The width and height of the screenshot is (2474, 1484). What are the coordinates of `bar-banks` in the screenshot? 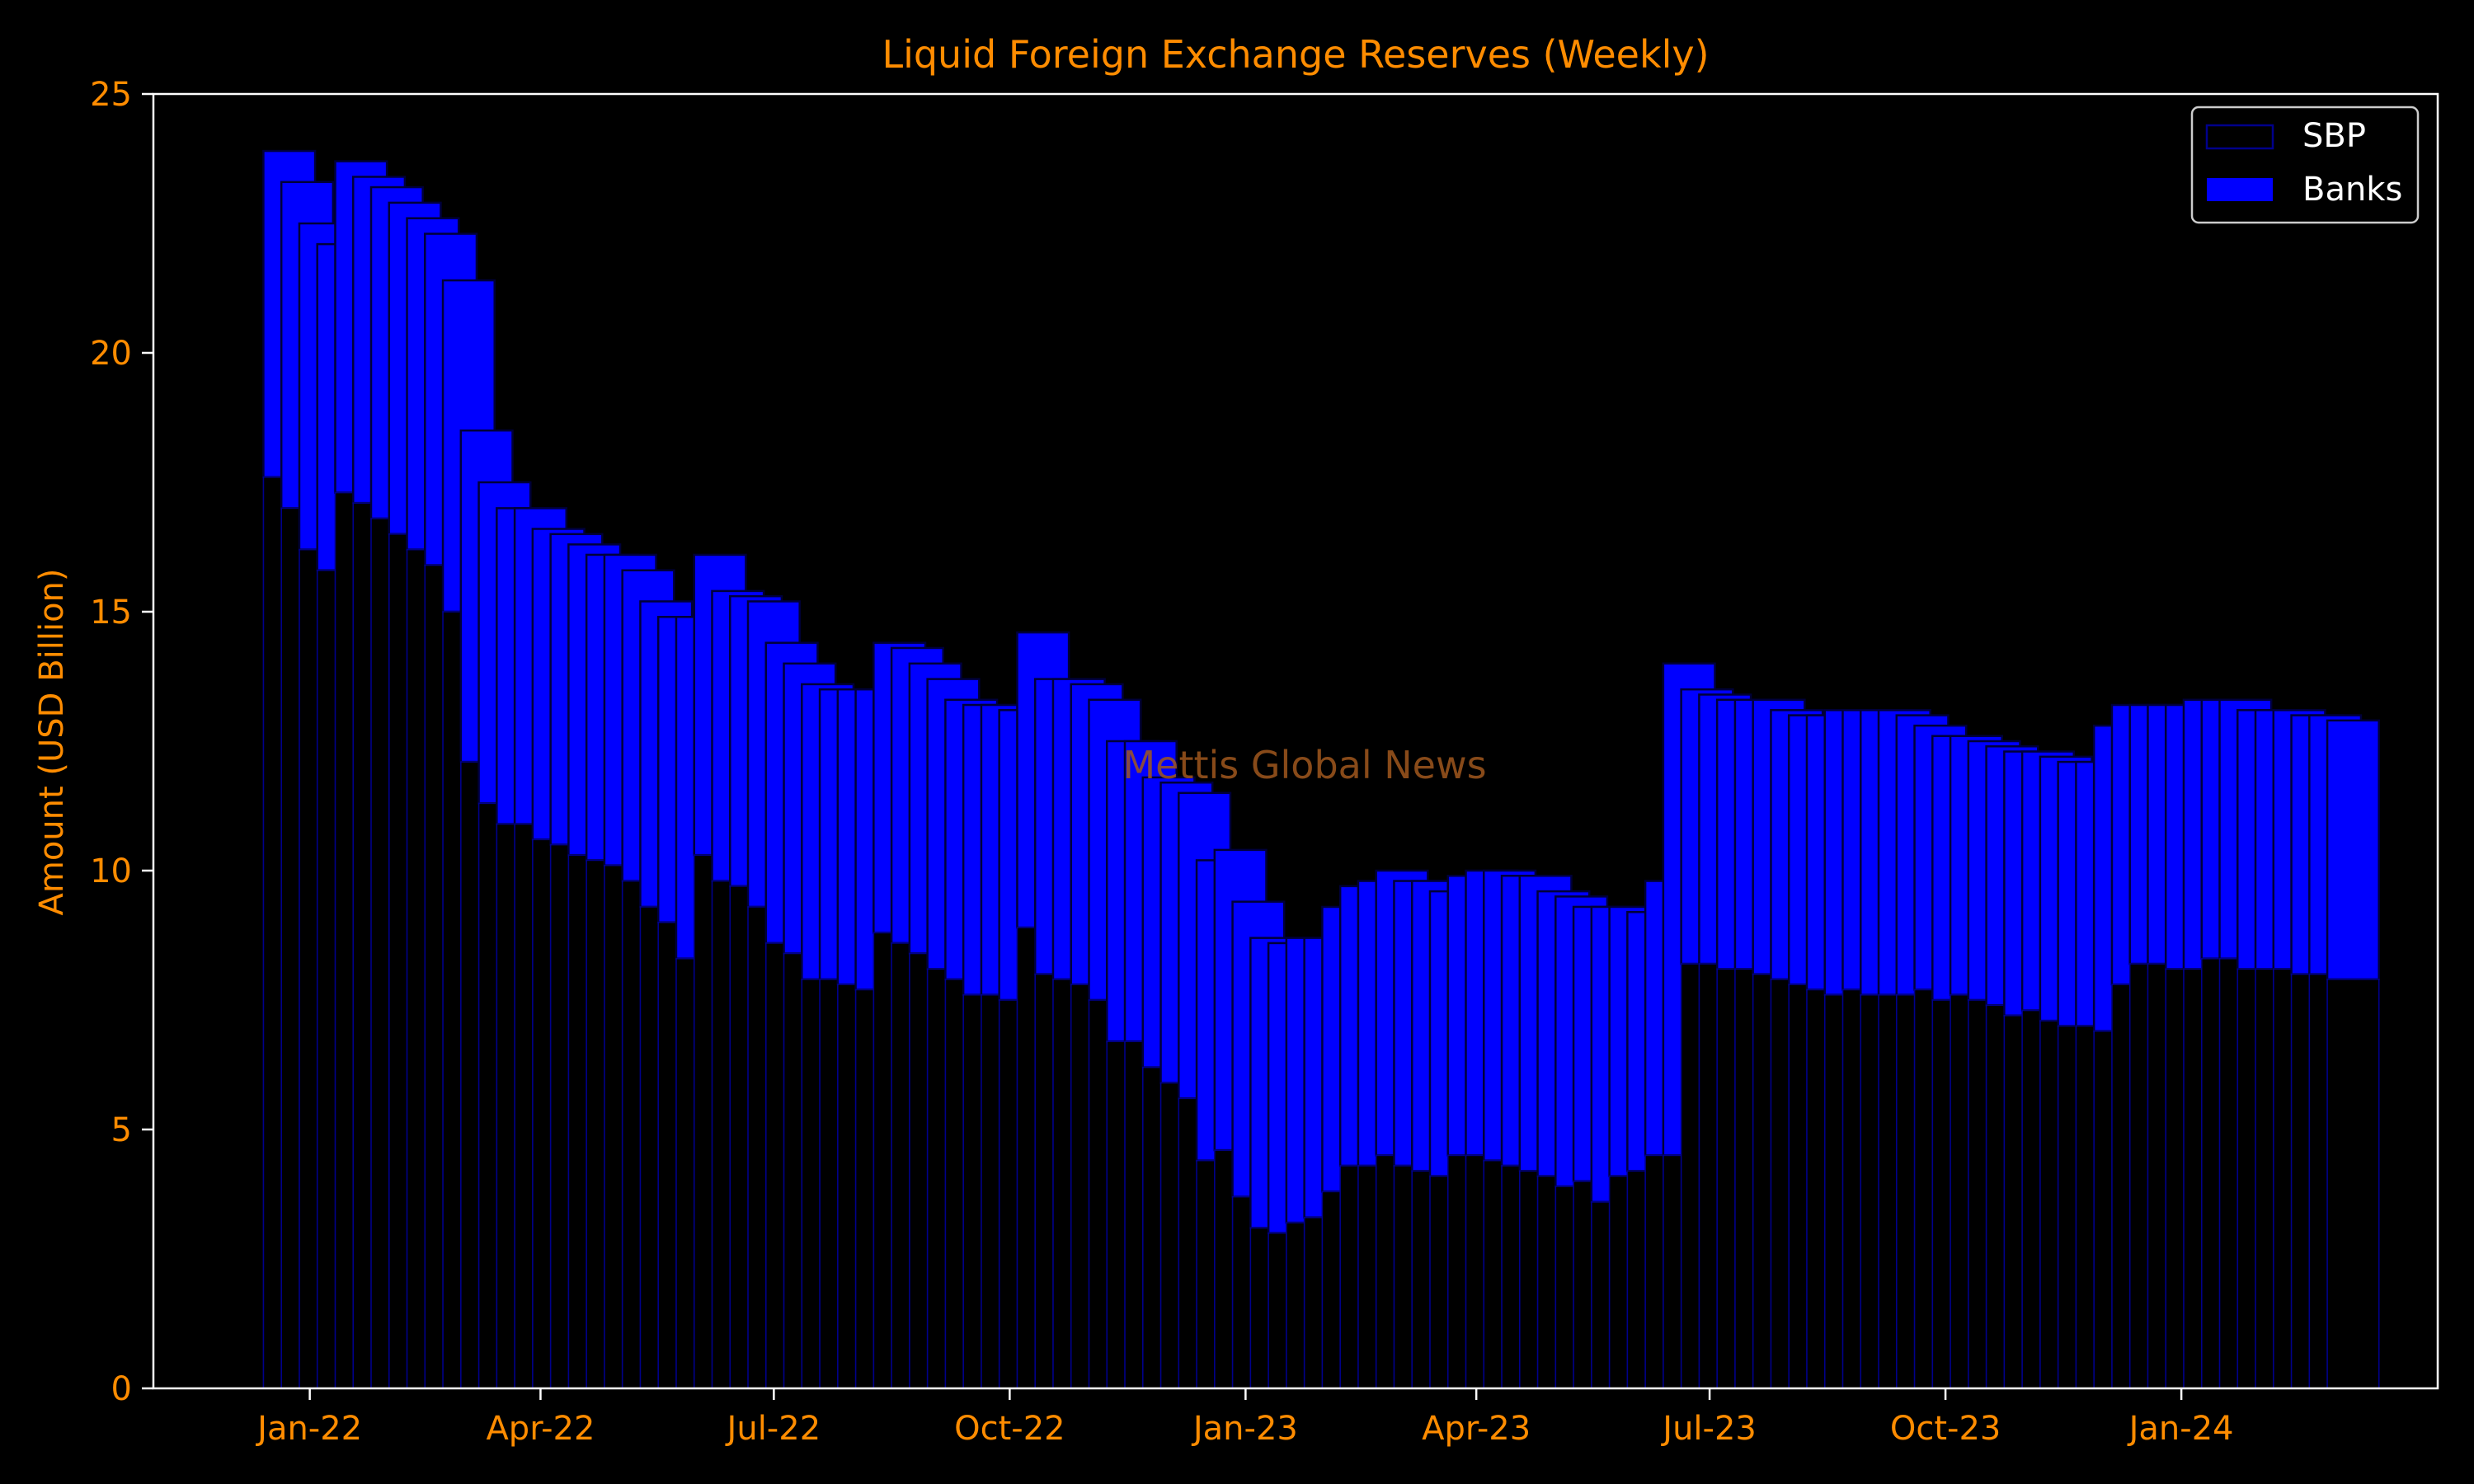 It's located at (2353, 850).